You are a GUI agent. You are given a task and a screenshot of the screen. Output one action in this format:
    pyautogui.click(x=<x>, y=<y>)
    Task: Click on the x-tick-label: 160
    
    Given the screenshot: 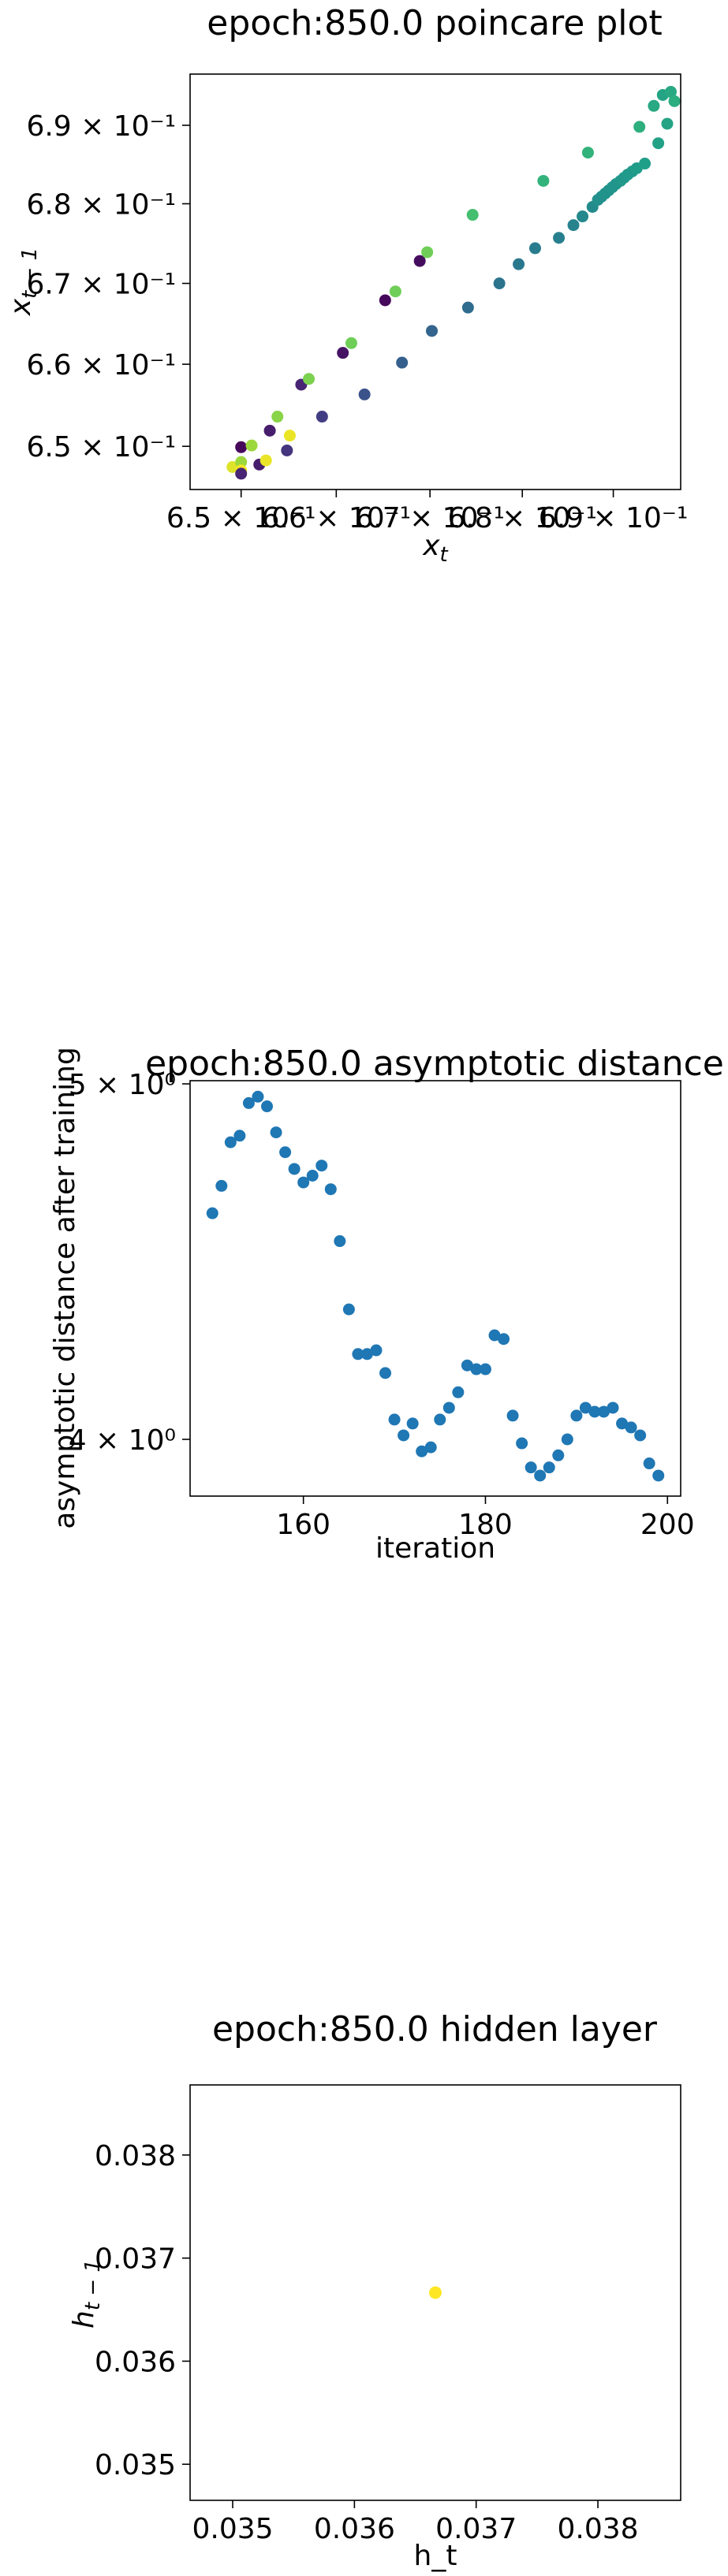 What is the action you would take?
    pyautogui.click(x=303, y=1525)
    